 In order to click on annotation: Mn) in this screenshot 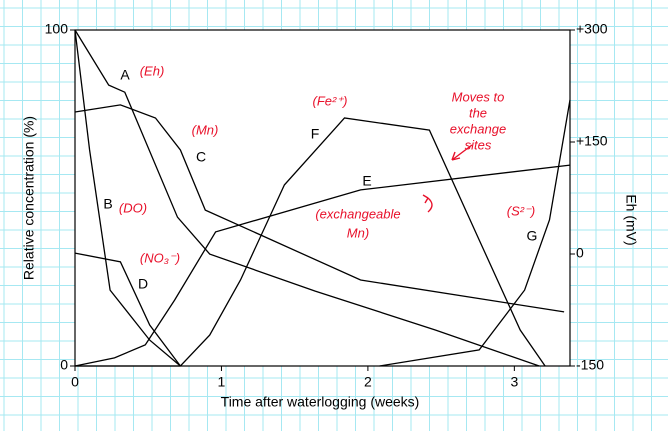, I will do `click(358, 232)`.